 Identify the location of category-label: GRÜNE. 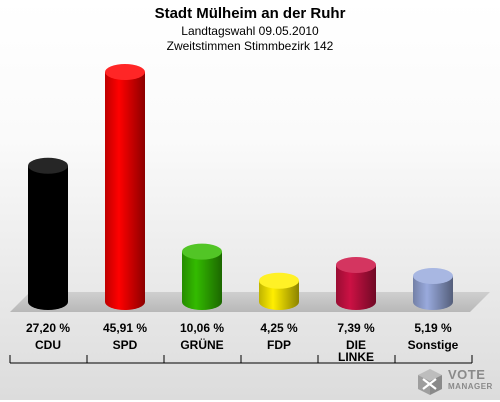
(201, 344).